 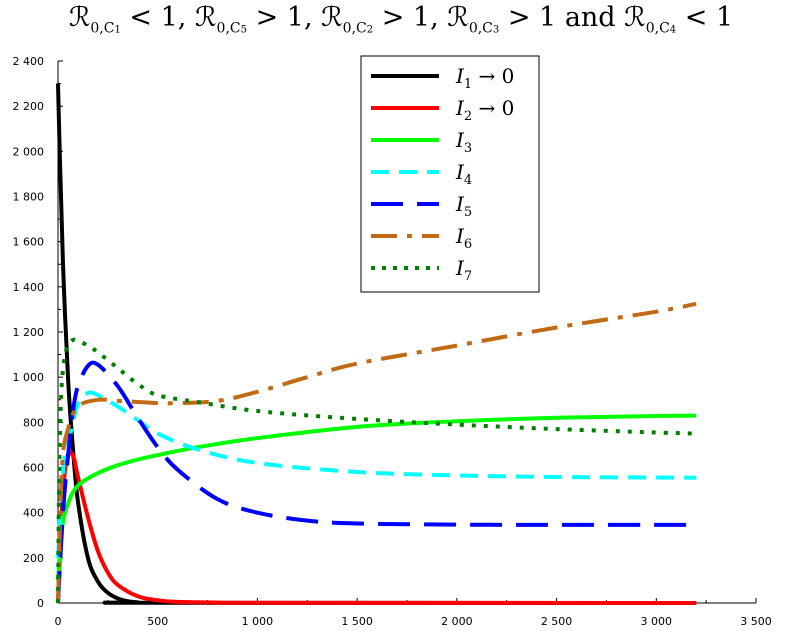 I want to click on y-tick-label: 0, so click(x=40, y=603).